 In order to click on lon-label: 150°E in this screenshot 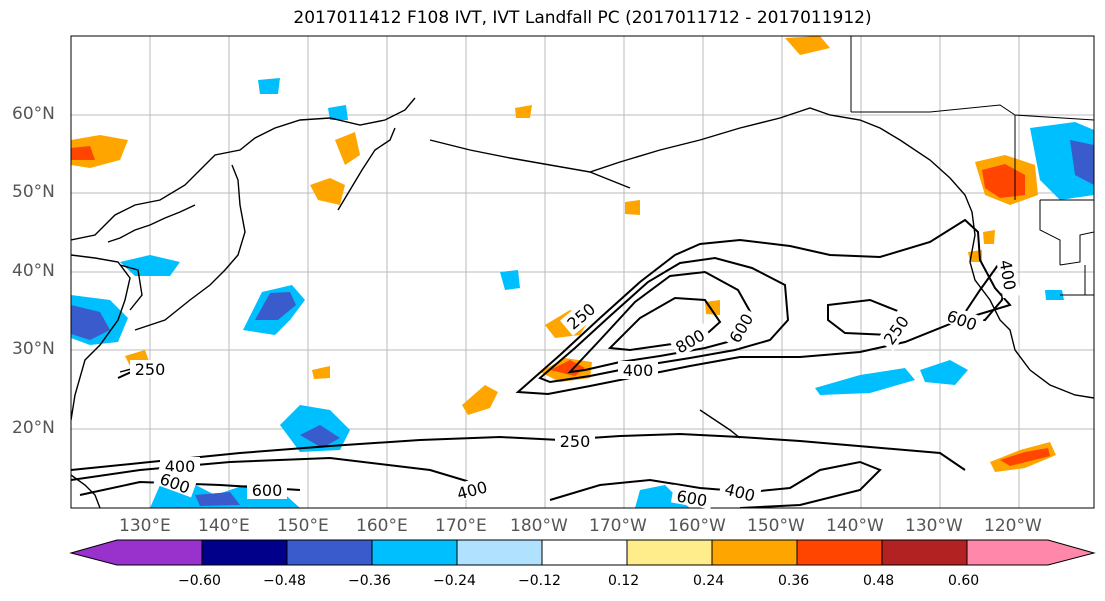, I will do `click(303, 526)`.